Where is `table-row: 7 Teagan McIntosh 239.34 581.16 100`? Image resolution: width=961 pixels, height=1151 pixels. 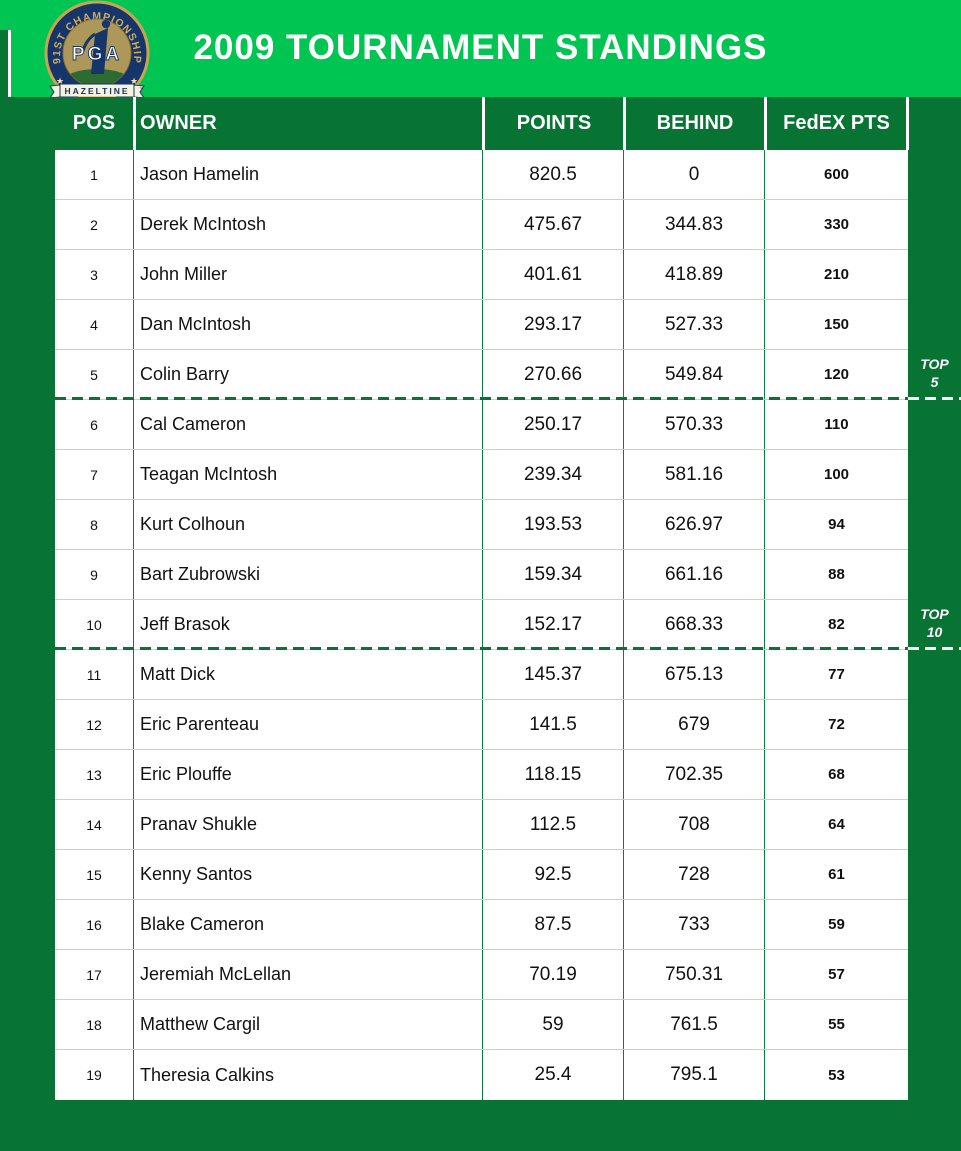 table-row: 7 Teagan McIntosh 239.34 581.16 100 is located at coordinates (481, 475).